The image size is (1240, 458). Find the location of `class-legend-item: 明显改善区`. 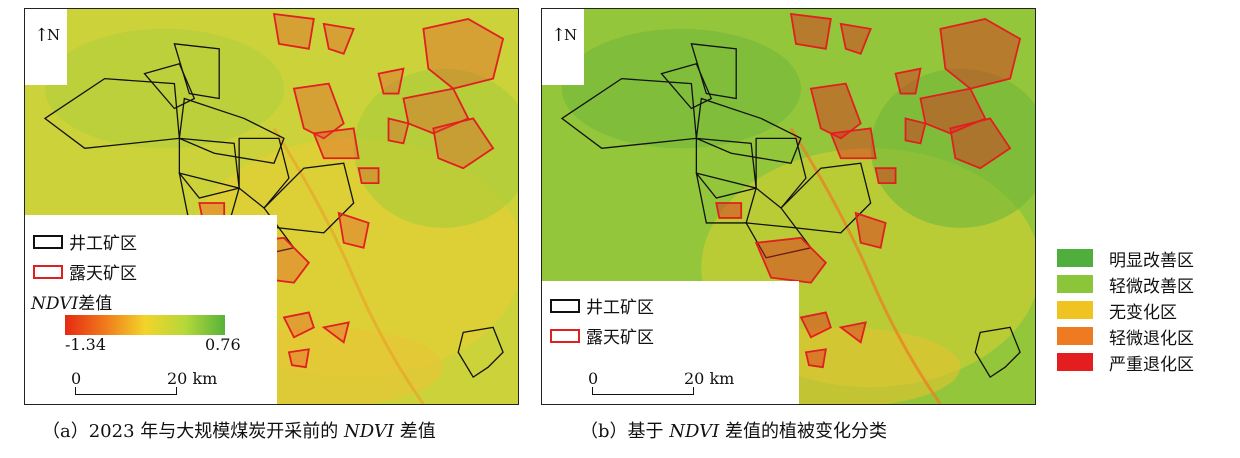

class-legend-item: 明显改善区 is located at coordinates (1125, 258).